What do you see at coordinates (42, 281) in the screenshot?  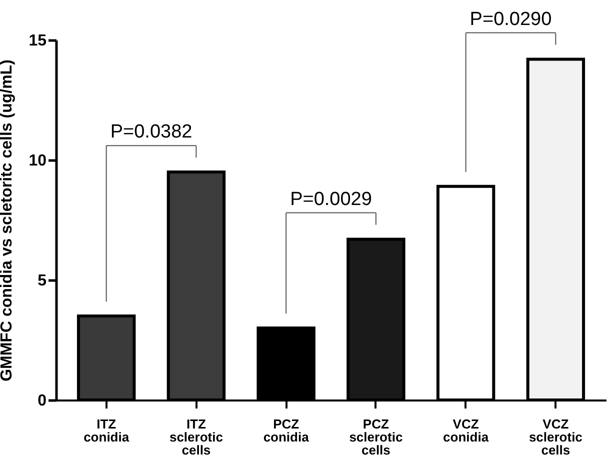 I see `y-tick-label: 5` at bounding box center [42, 281].